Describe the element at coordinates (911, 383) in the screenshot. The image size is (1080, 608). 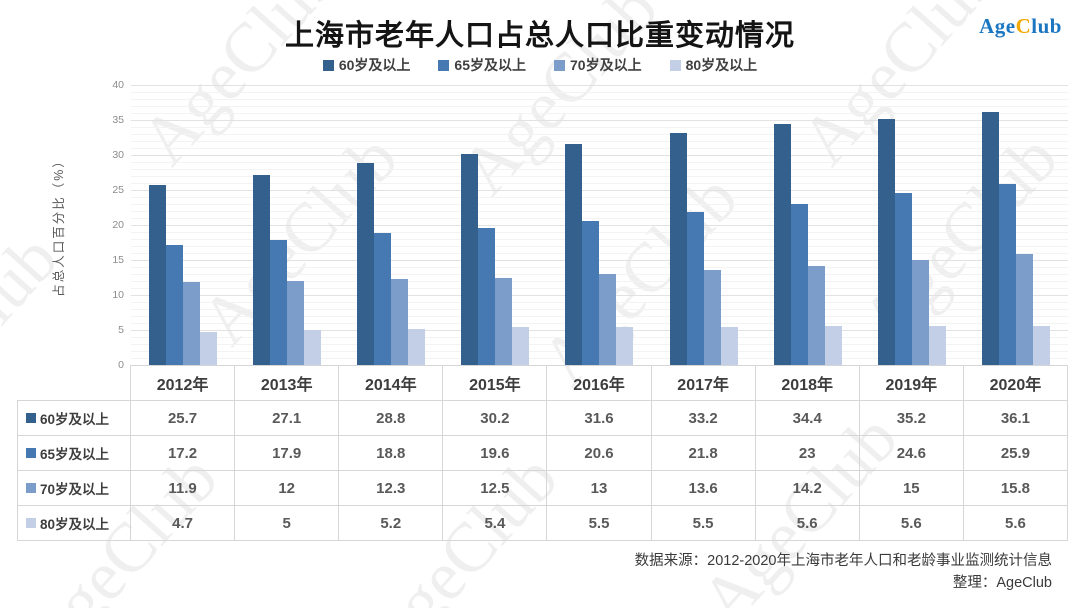
I see `table-header-cell: 2019年` at that location.